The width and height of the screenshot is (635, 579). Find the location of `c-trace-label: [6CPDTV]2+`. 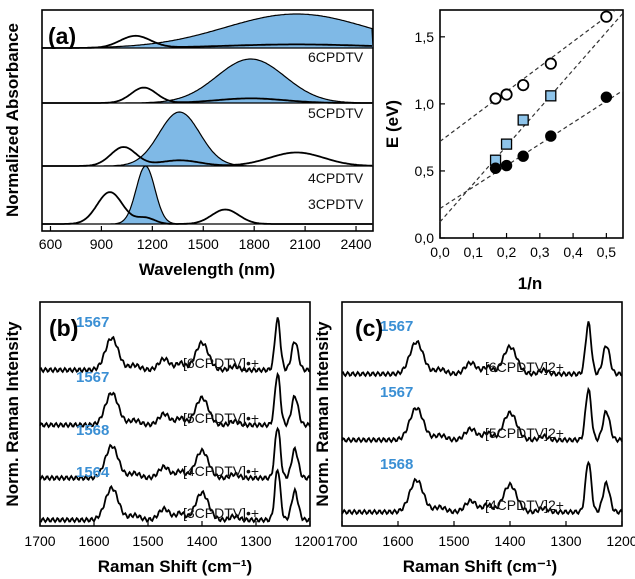

c-trace-label: [6CPDTV]2+ is located at coordinates (524, 367).